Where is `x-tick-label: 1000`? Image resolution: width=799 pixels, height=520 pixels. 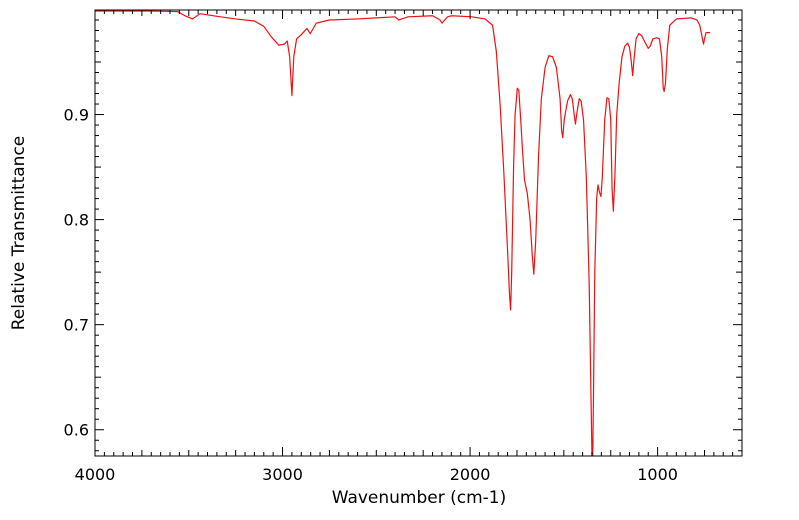 x-tick-label: 1000 is located at coordinates (657, 474).